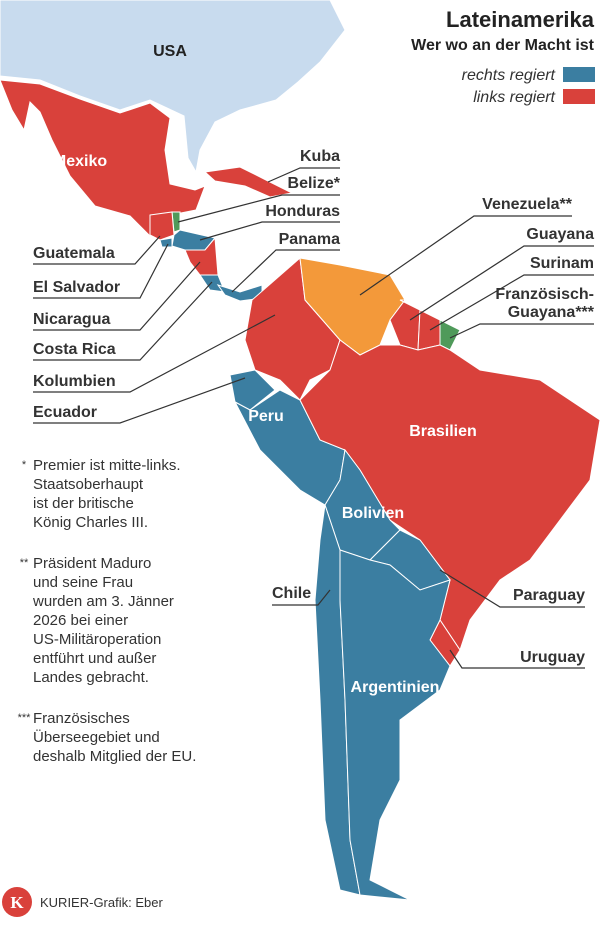  Describe the element at coordinates (76, 287) in the screenshot. I see `country-label: El Salvador` at that location.